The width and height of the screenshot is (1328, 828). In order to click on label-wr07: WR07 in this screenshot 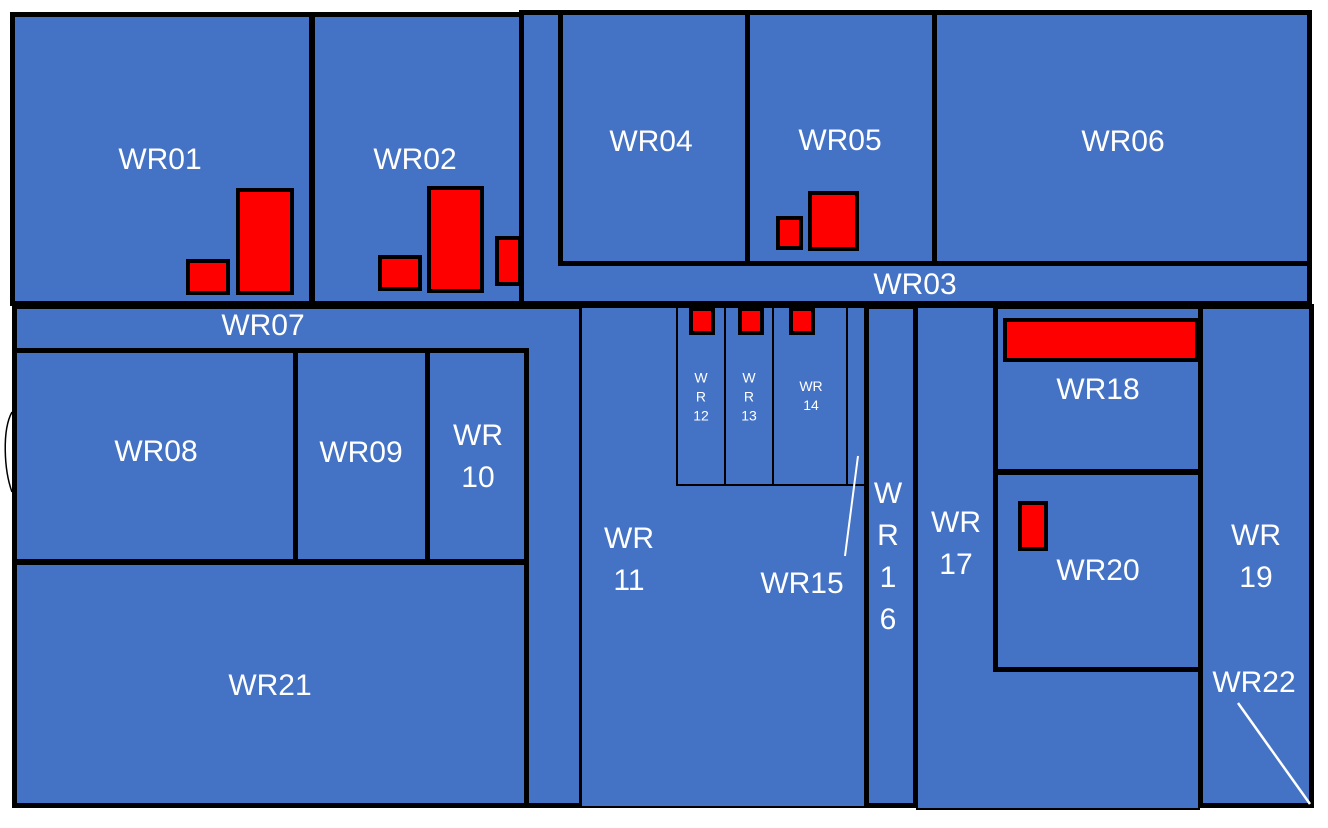, I will do `click(263, 325)`.